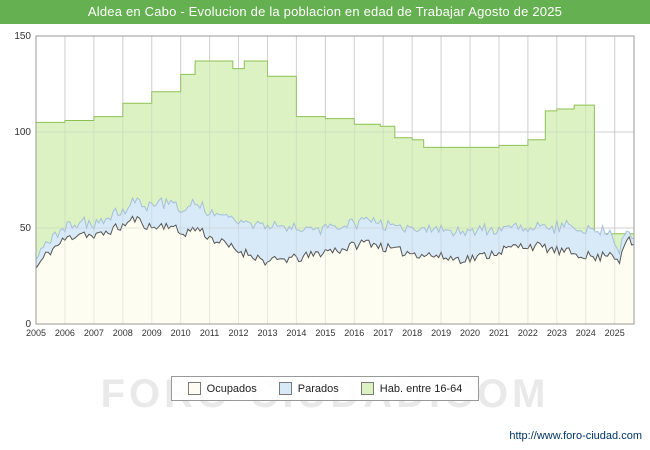 The width and height of the screenshot is (650, 450). I want to click on svg-text: 2009, so click(152, 333).